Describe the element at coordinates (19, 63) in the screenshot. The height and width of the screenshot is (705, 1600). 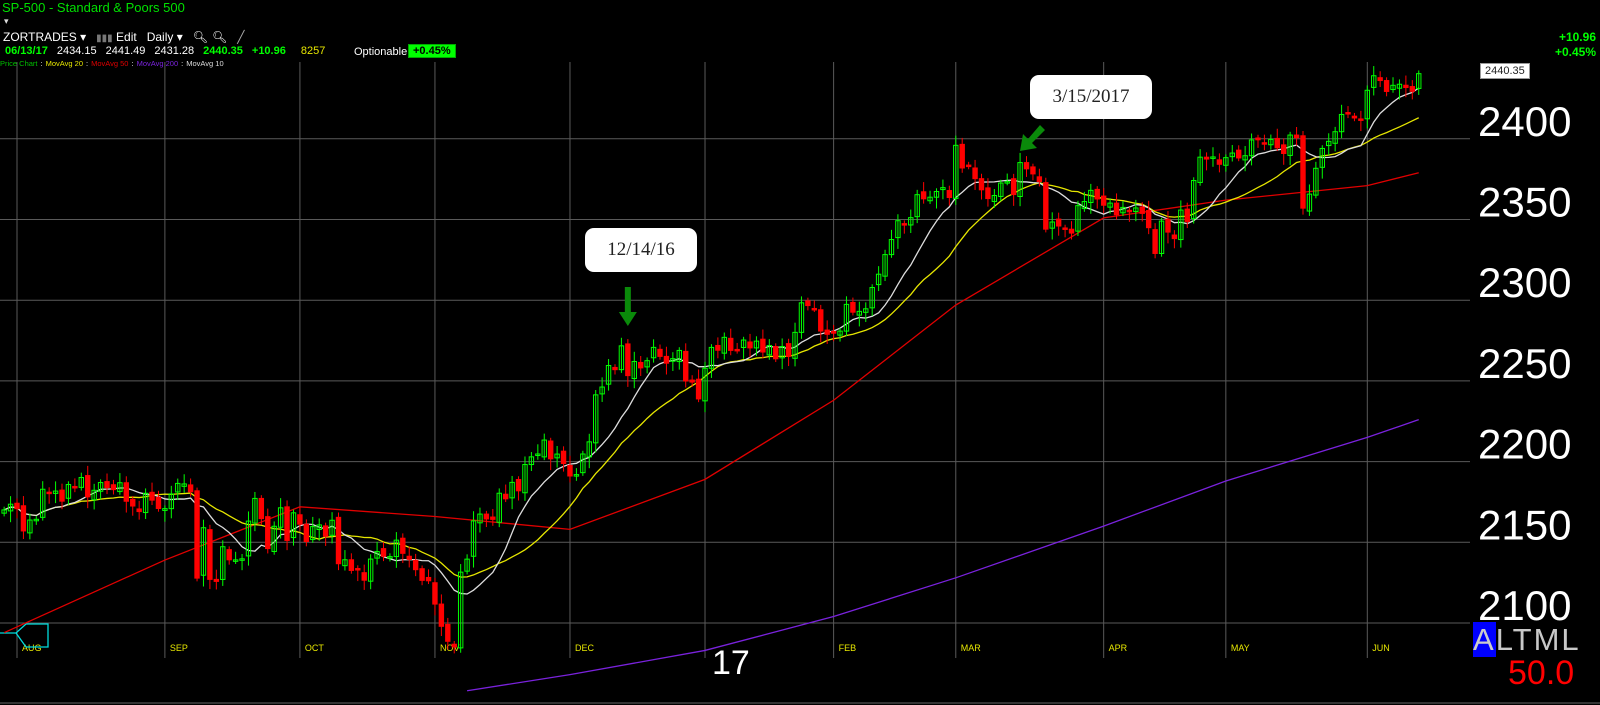
I see `legend-item: Price Chart` at that location.